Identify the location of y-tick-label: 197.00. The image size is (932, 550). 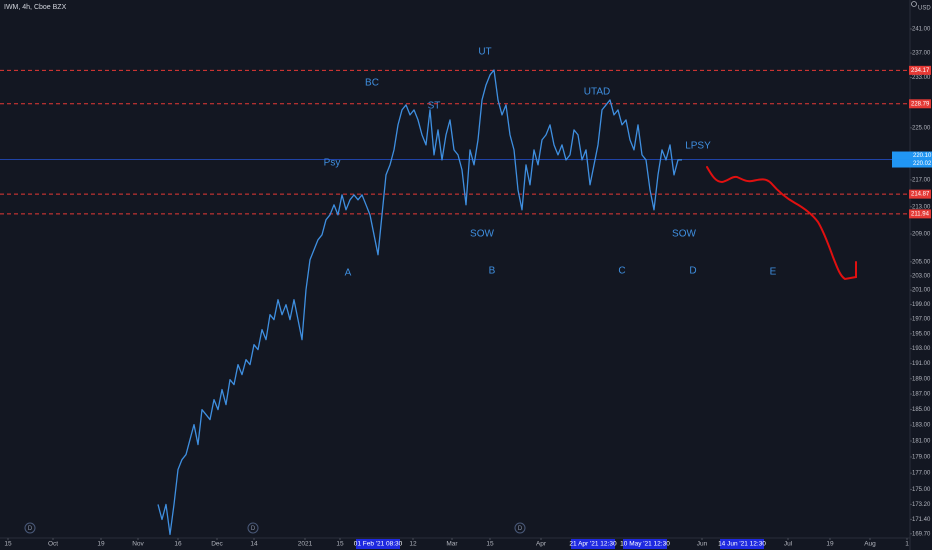
(921, 320).